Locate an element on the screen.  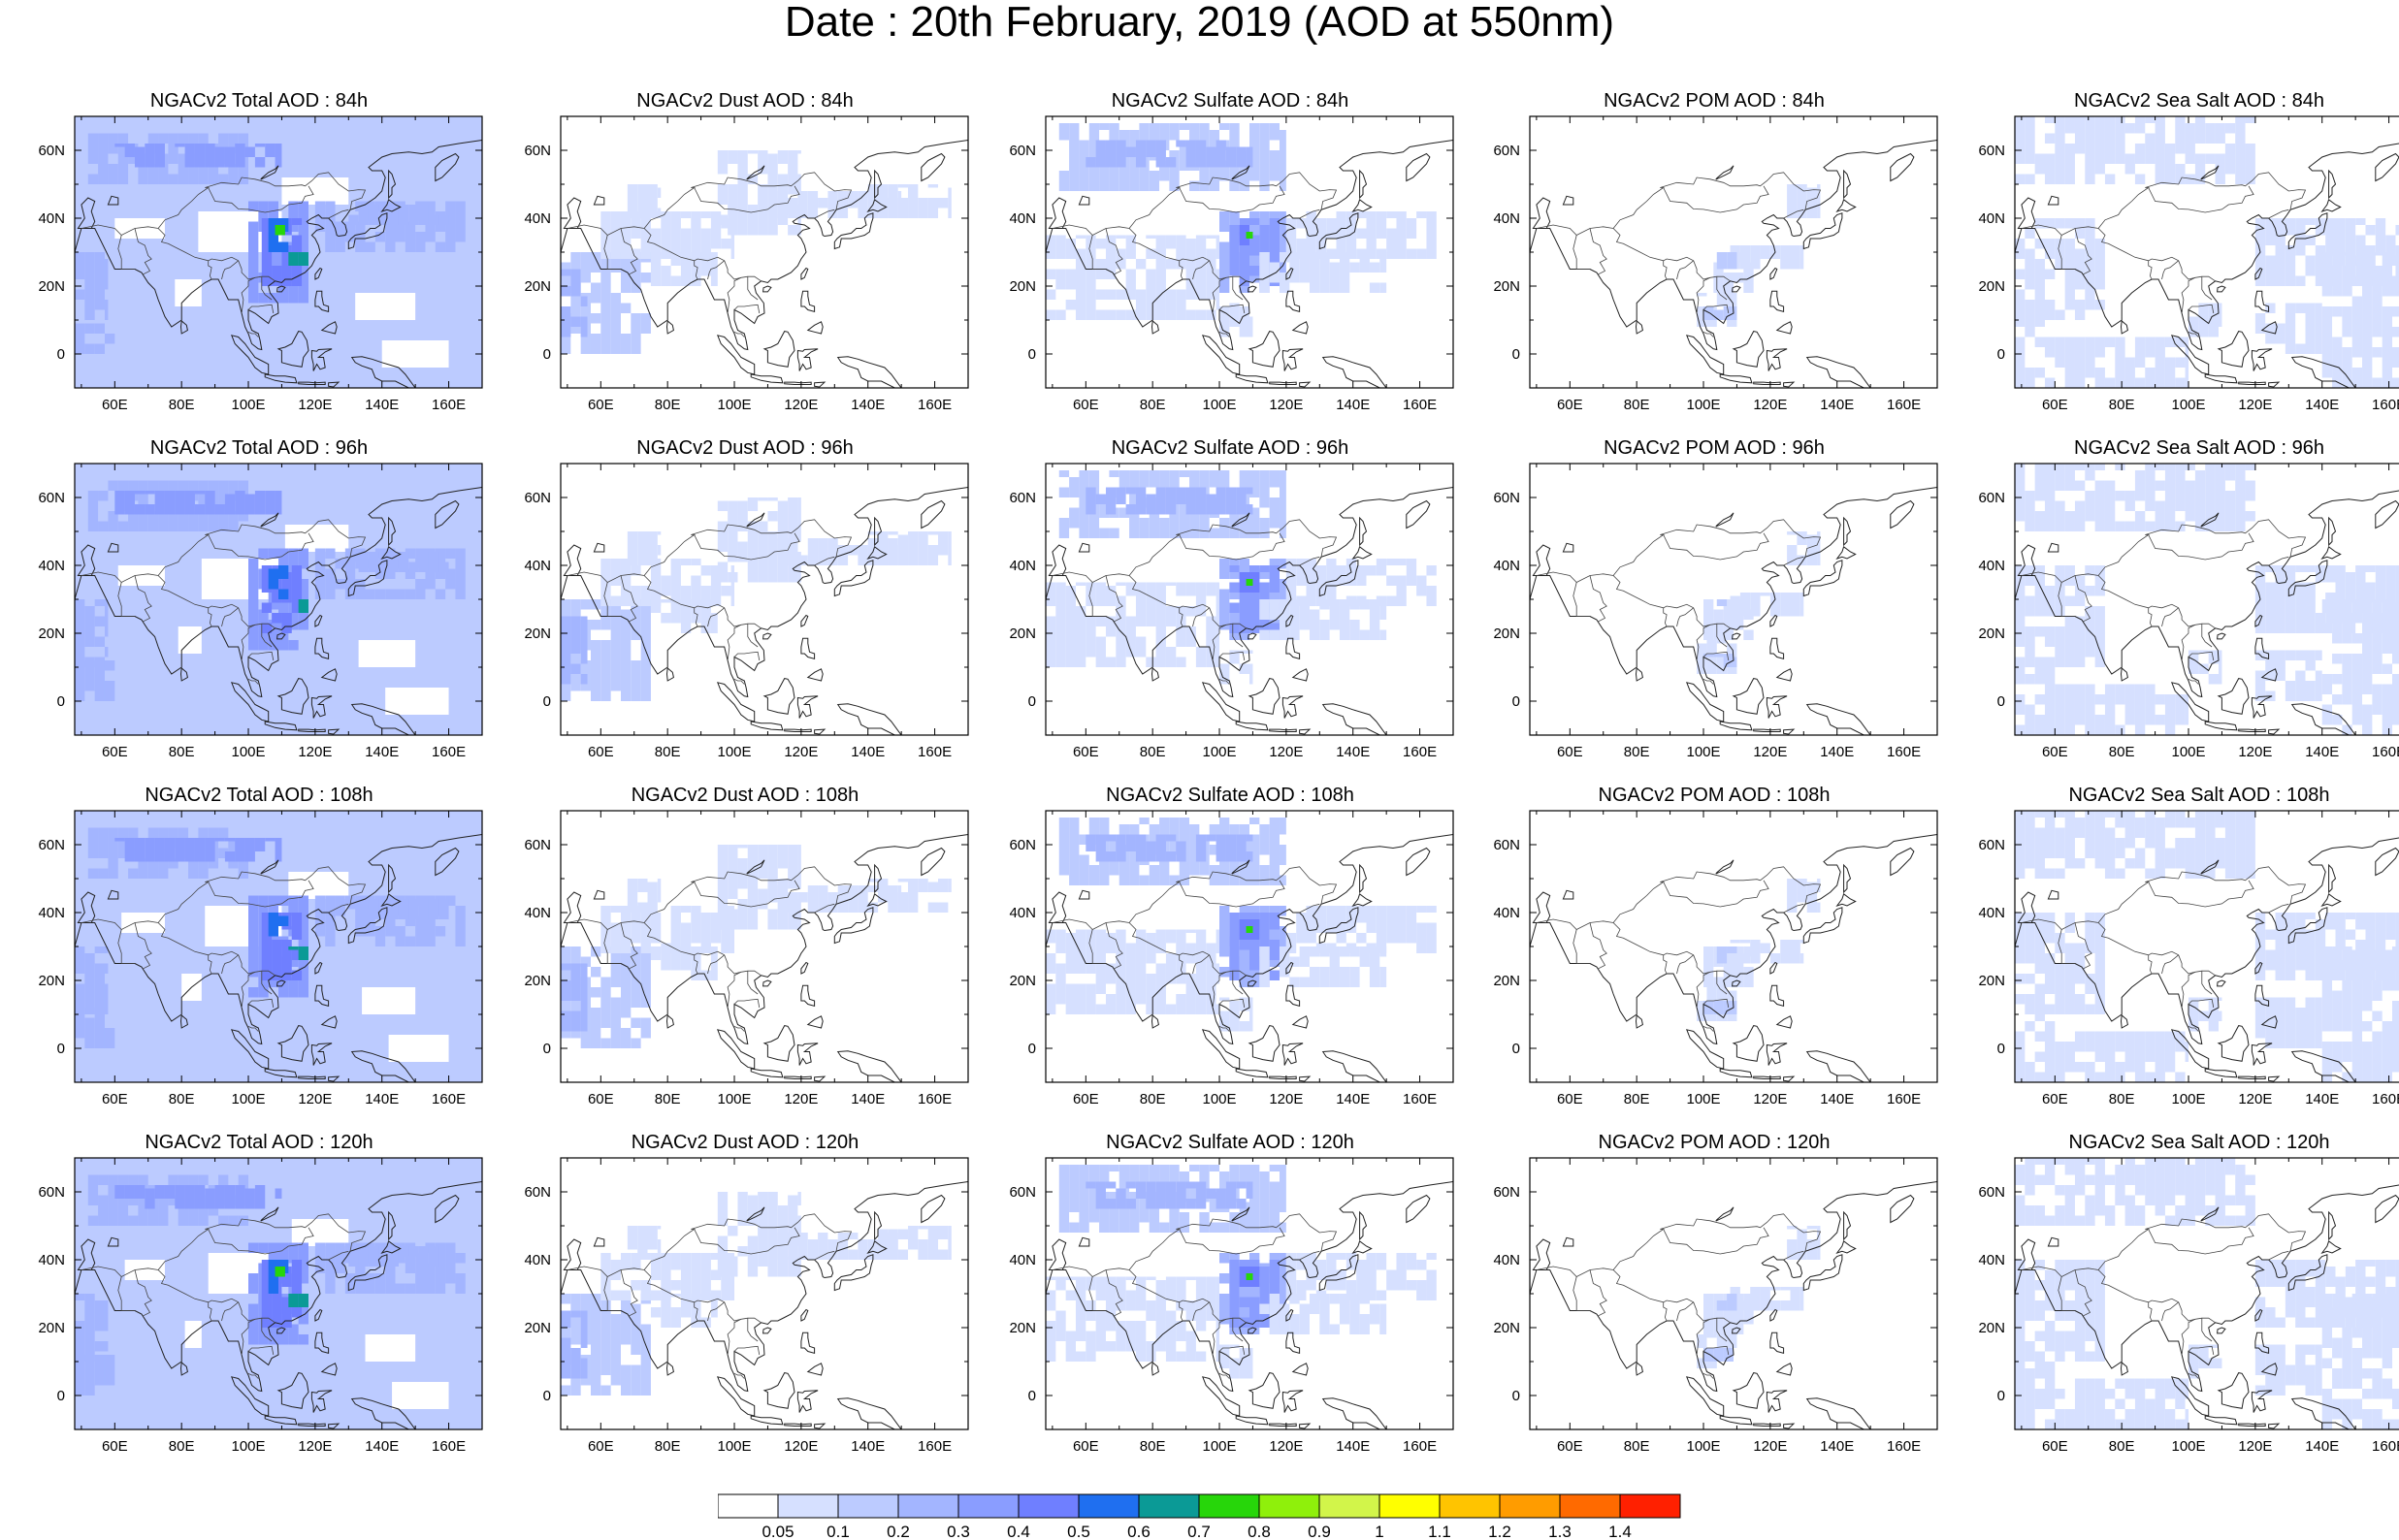
panel-title: NGACv2 Dust AOD : 120h is located at coordinates (745, 1142).